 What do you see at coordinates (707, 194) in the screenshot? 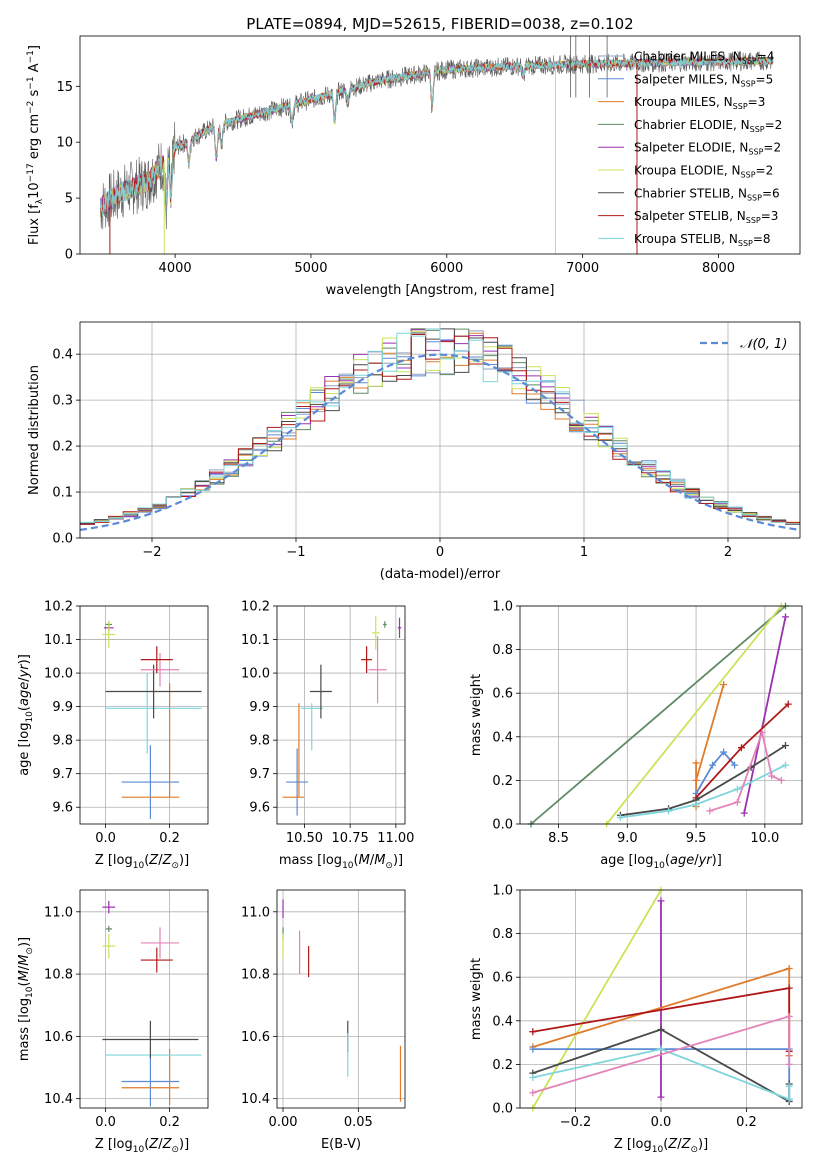
I see `legend-label-6: Chabrier STELIB, NSSP=6` at bounding box center [707, 194].